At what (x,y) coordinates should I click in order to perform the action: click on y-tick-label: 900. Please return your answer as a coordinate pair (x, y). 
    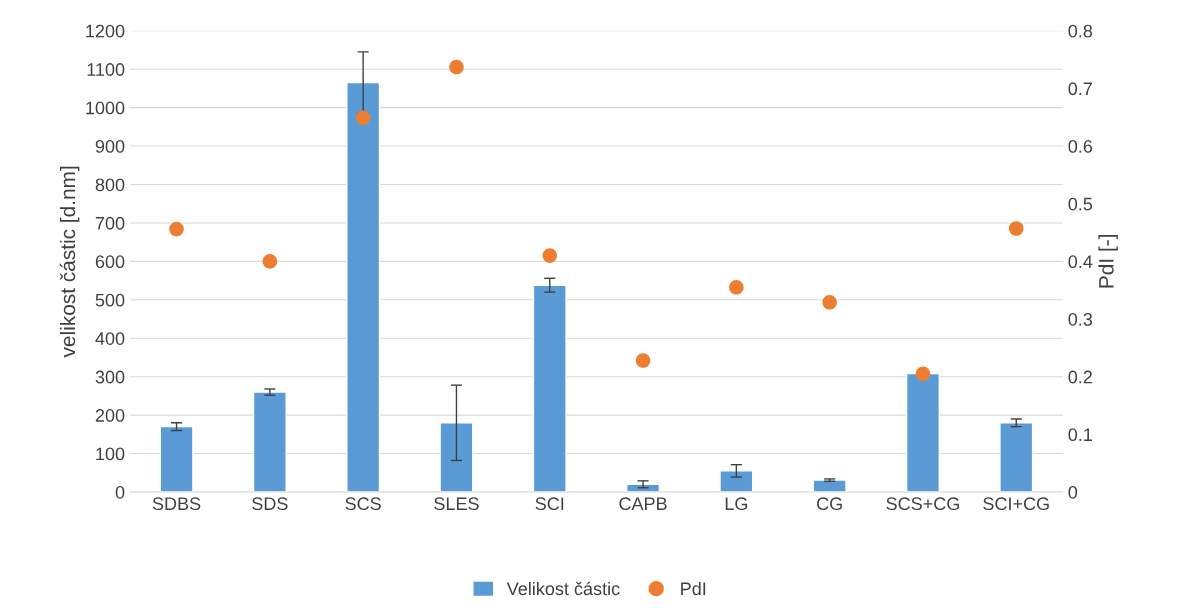
    Looking at the image, I should click on (110, 146).